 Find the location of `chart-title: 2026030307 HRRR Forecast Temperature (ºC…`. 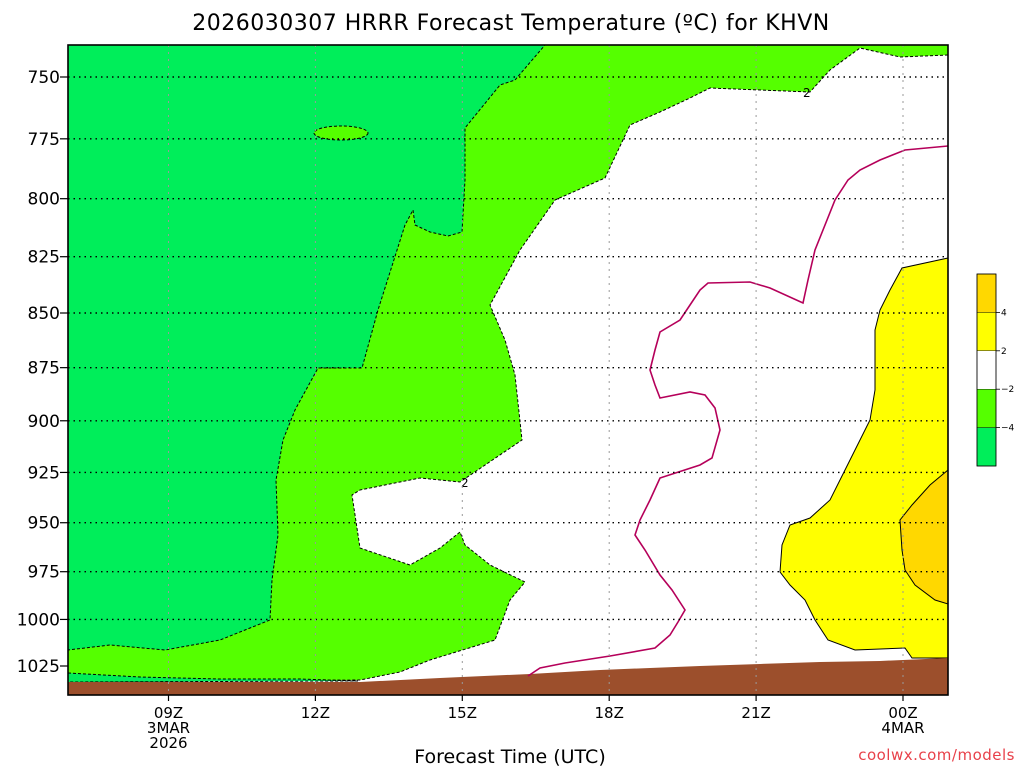

chart-title: 2026030307 HRRR Forecast Temperature (ºC… is located at coordinates (510, 23).